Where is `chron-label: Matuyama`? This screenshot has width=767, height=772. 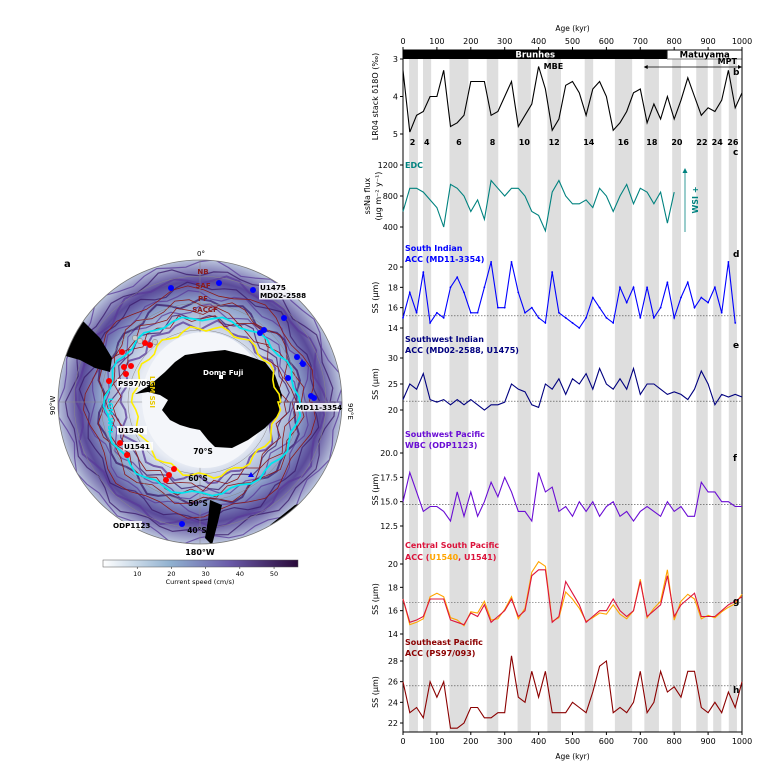 chron-label: Matuyama is located at coordinates (705, 56).